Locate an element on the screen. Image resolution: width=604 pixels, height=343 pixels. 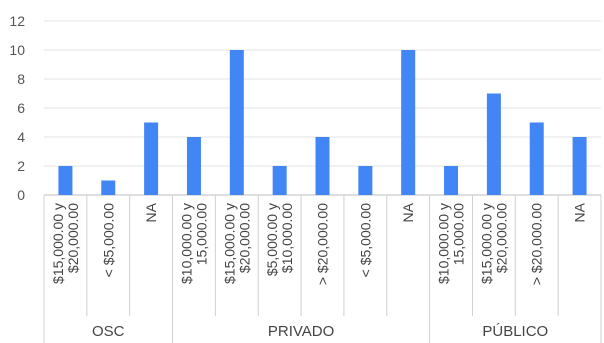
bar-público-4 is located at coordinates (579, 166).